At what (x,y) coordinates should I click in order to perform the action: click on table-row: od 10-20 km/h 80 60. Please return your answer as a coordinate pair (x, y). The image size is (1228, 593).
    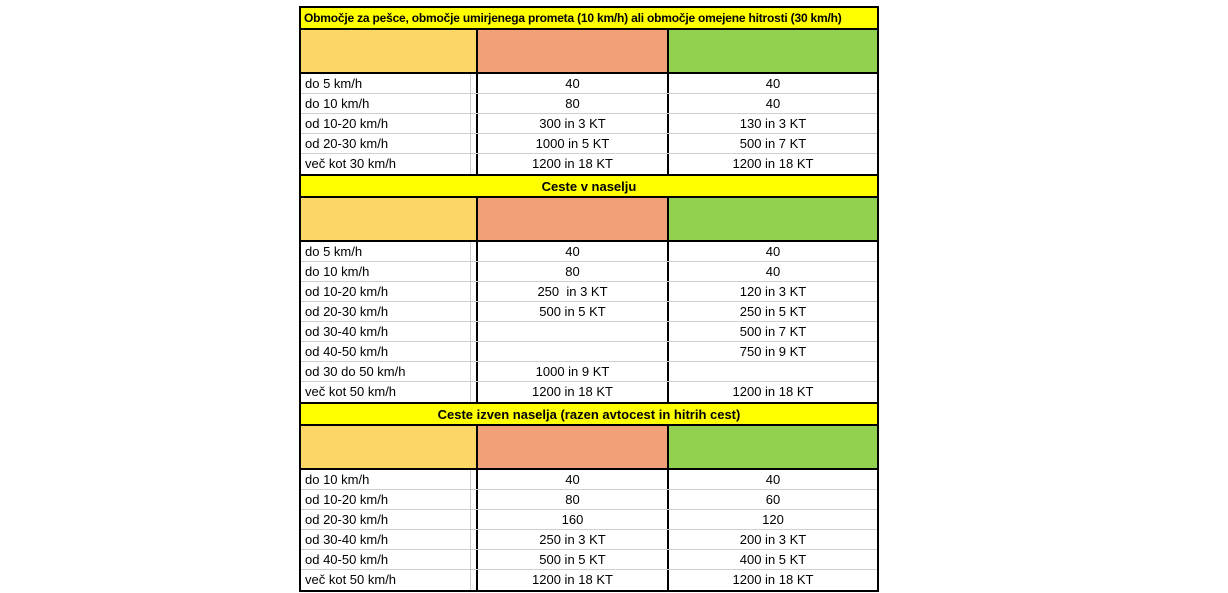
    Looking at the image, I should click on (589, 500).